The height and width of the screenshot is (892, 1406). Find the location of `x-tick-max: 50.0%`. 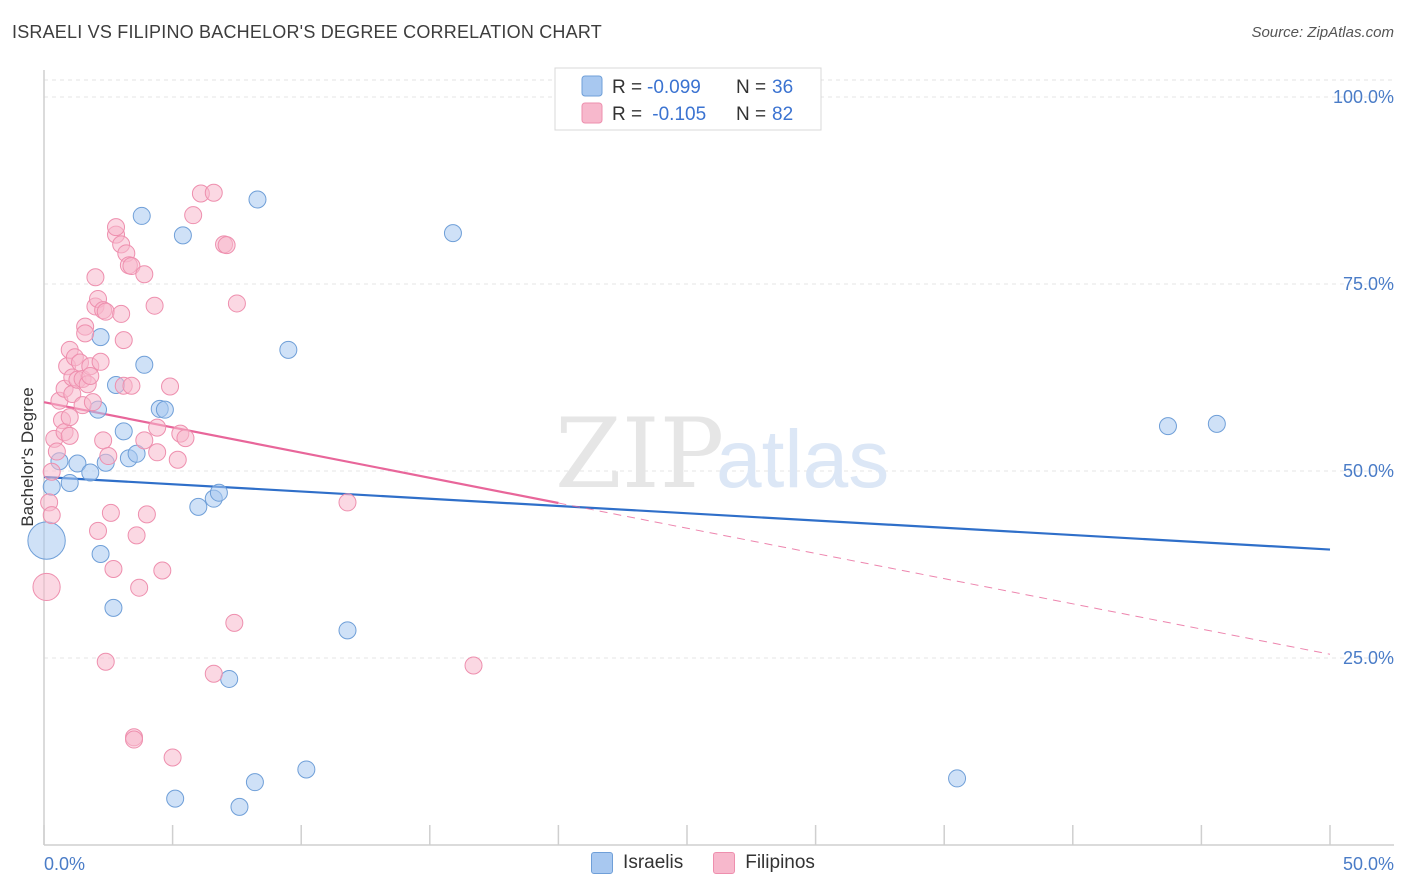

x-tick-max: 50.0% is located at coordinates (1368, 864).